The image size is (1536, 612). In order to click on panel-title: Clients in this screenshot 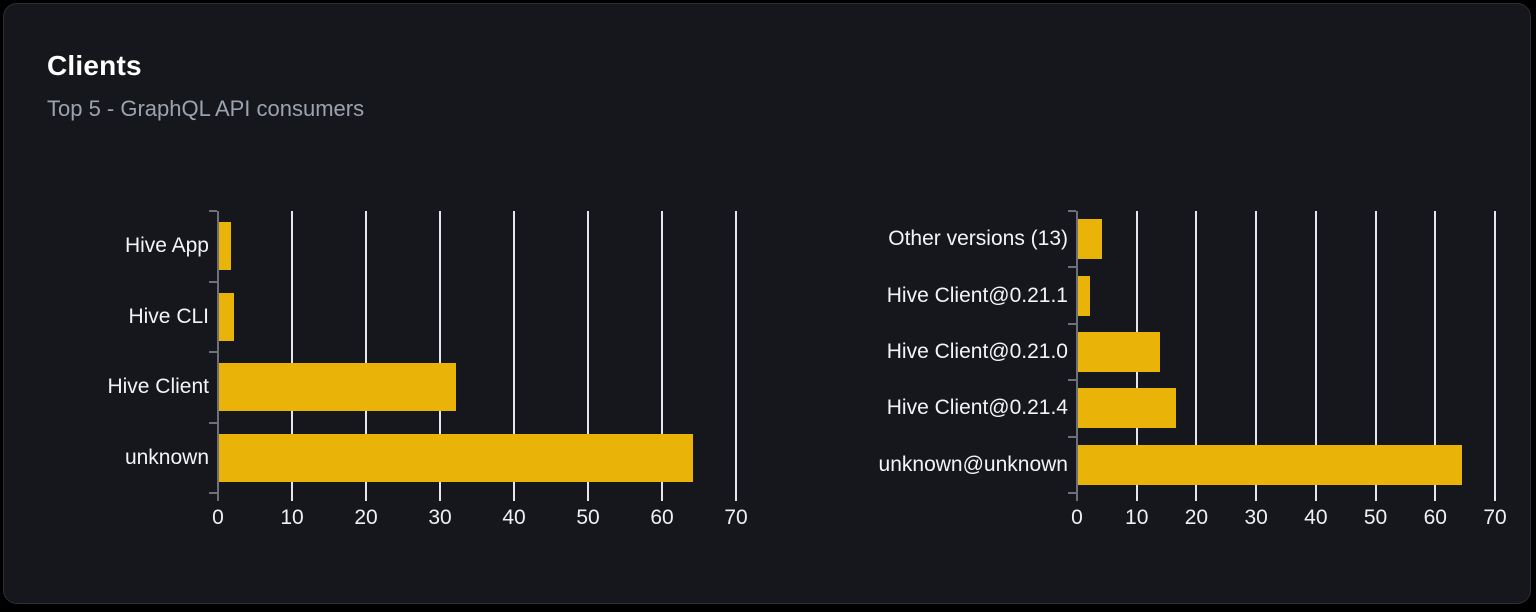, I will do `click(94, 65)`.